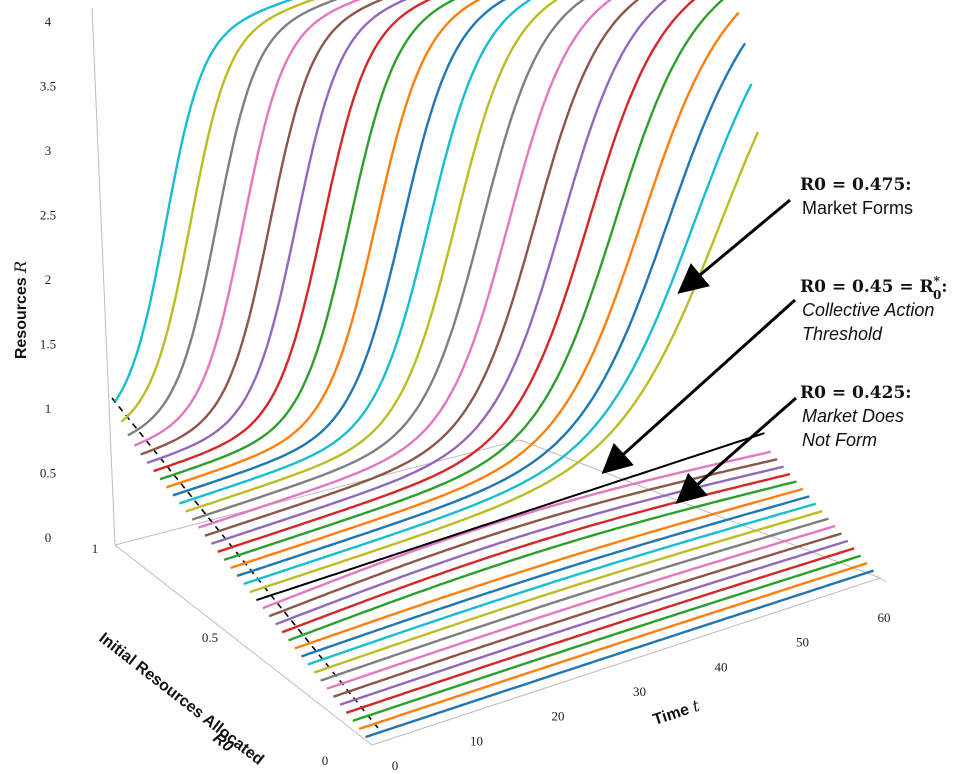  Describe the element at coordinates (395, 765) in the screenshot. I see `x-tick-label: 0` at that location.